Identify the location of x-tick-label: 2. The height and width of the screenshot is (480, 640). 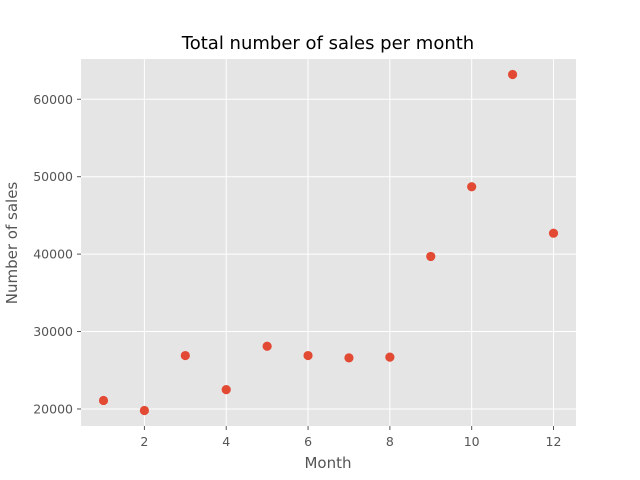
(144, 441).